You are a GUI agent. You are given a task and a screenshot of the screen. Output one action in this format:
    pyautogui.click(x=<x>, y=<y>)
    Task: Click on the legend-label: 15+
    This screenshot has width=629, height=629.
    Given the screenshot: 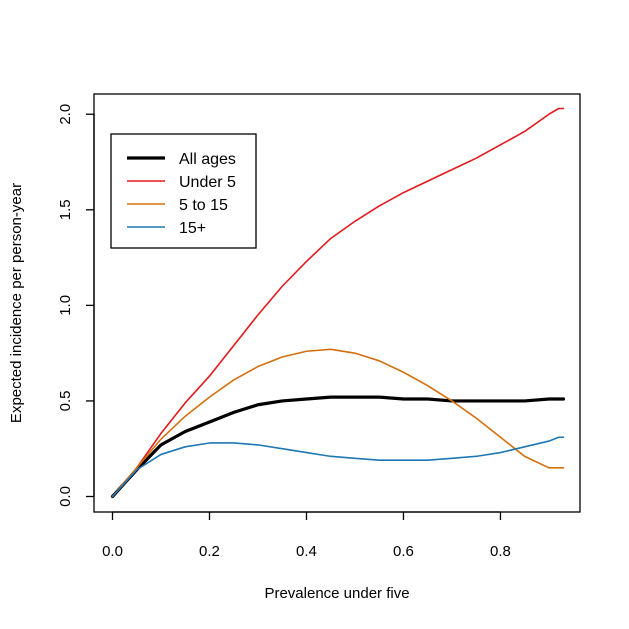 What is the action you would take?
    pyautogui.click(x=192, y=228)
    